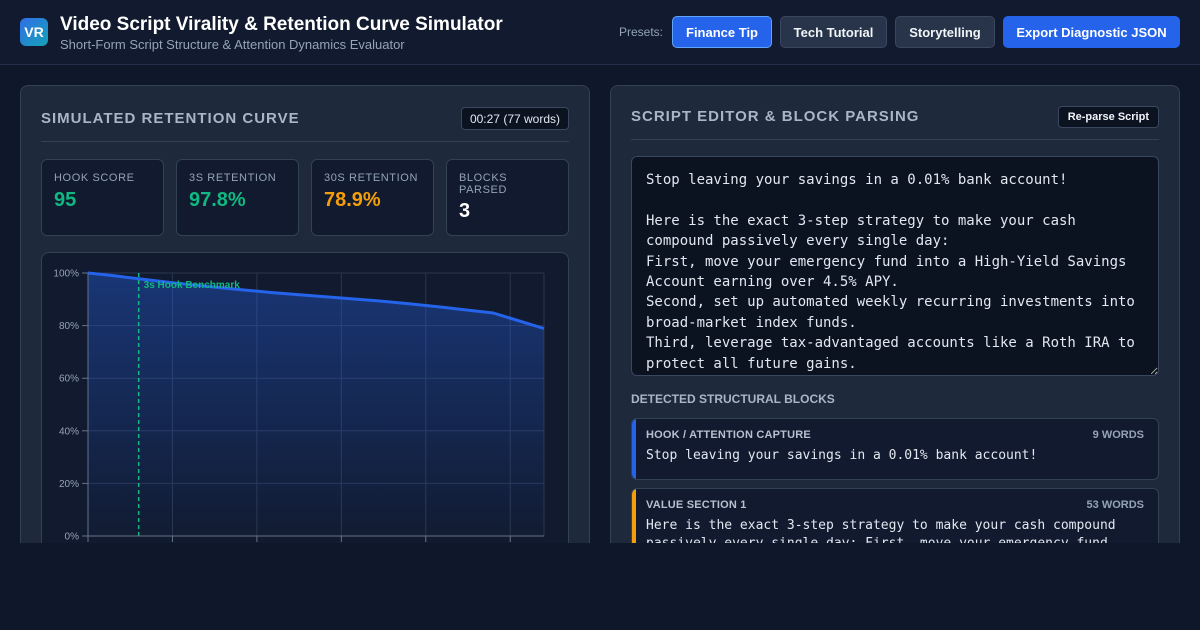 The width and height of the screenshot is (1200, 630). Describe the element at coordinates (722, 32) in the screenshot. I see `preset-finance-tip-button: Finance Tip` at that location.